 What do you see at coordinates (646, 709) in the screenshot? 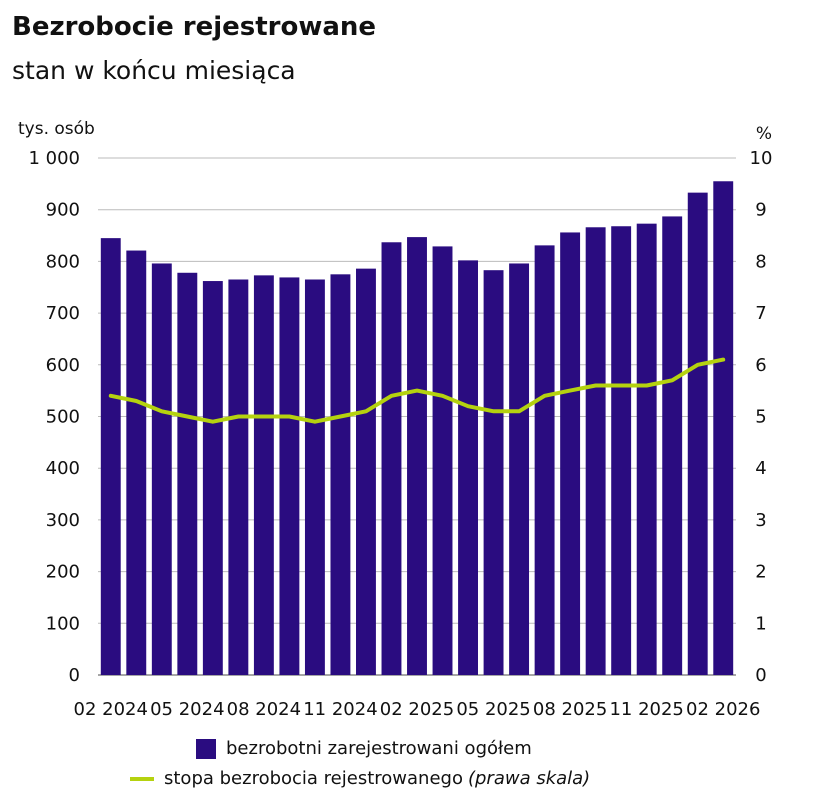
I see `x-tick-label: 11 2025` at bounding box center [646, 709].